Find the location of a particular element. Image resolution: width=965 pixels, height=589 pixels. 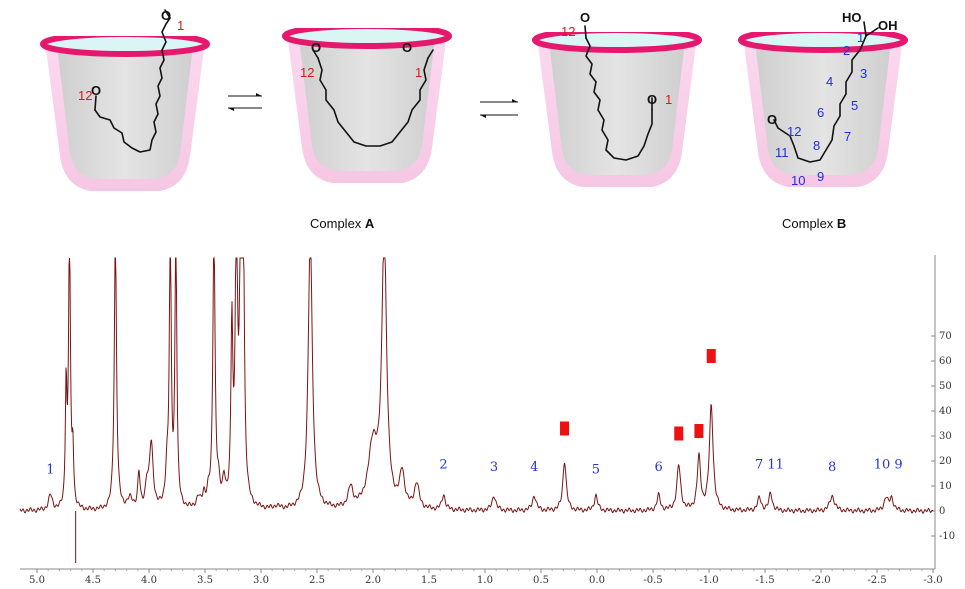

hydroxyl-group: OH is located at coordinates (888, 25).